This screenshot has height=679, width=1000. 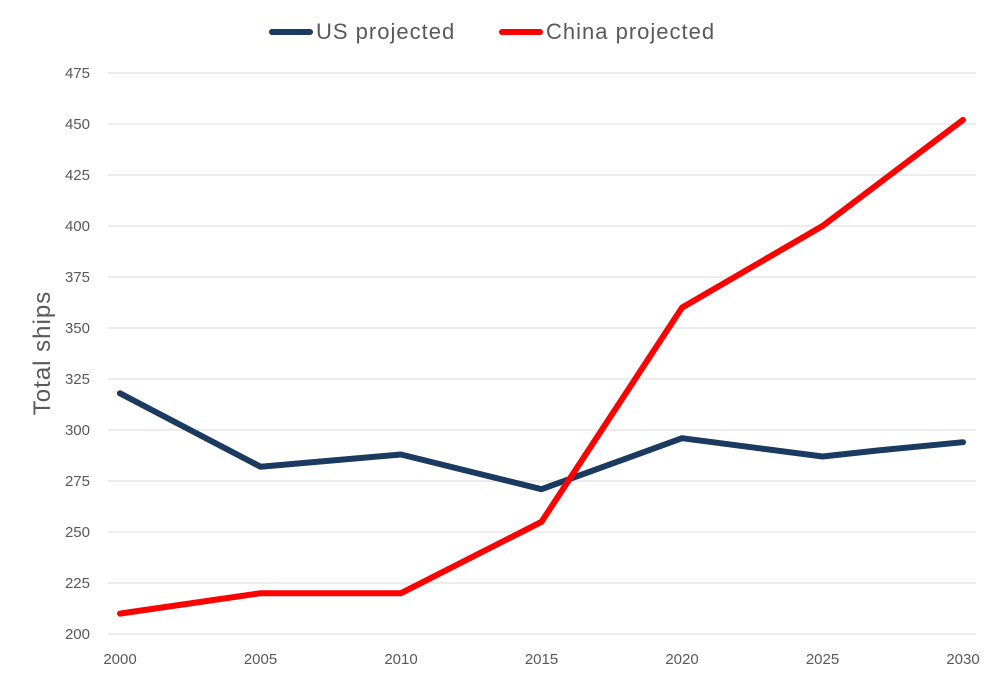 What do you see at coordinates (77, 226) in the screenshot?
I see `y-tick-label: 400` at bounding box center [77, 226].